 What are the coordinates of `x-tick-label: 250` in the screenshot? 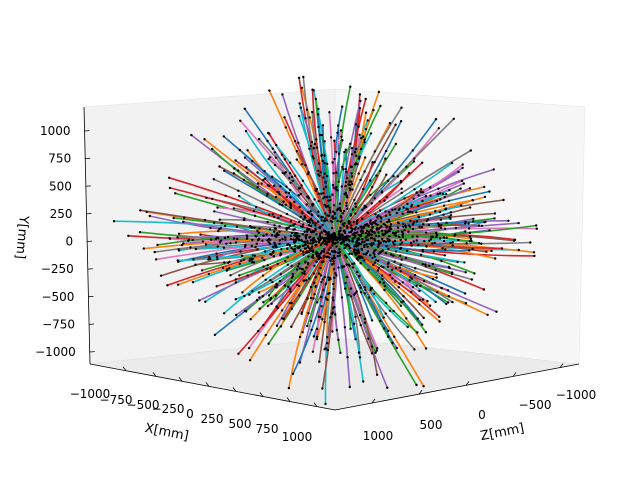 It's located at (212, 419).